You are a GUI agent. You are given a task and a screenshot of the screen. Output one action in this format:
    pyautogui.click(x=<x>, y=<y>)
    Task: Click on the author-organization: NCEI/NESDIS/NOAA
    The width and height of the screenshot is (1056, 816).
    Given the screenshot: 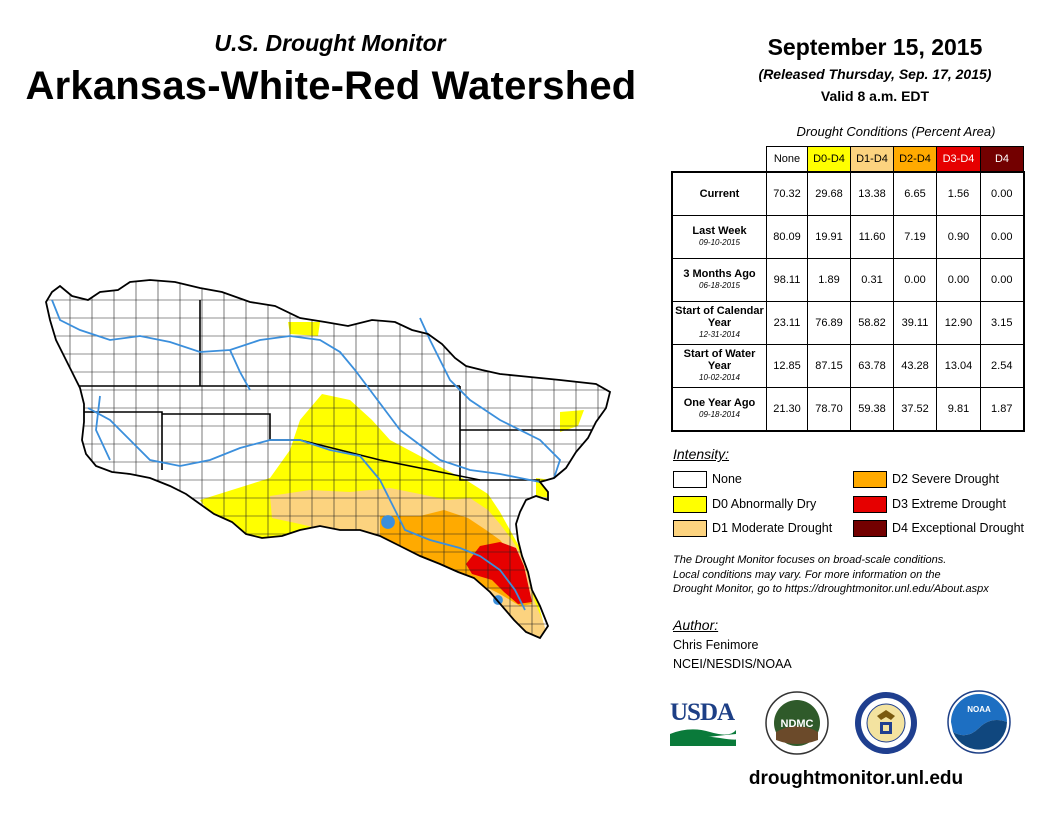 What is the action you would take?
    pyautogui.click(x=732, y=664)
    